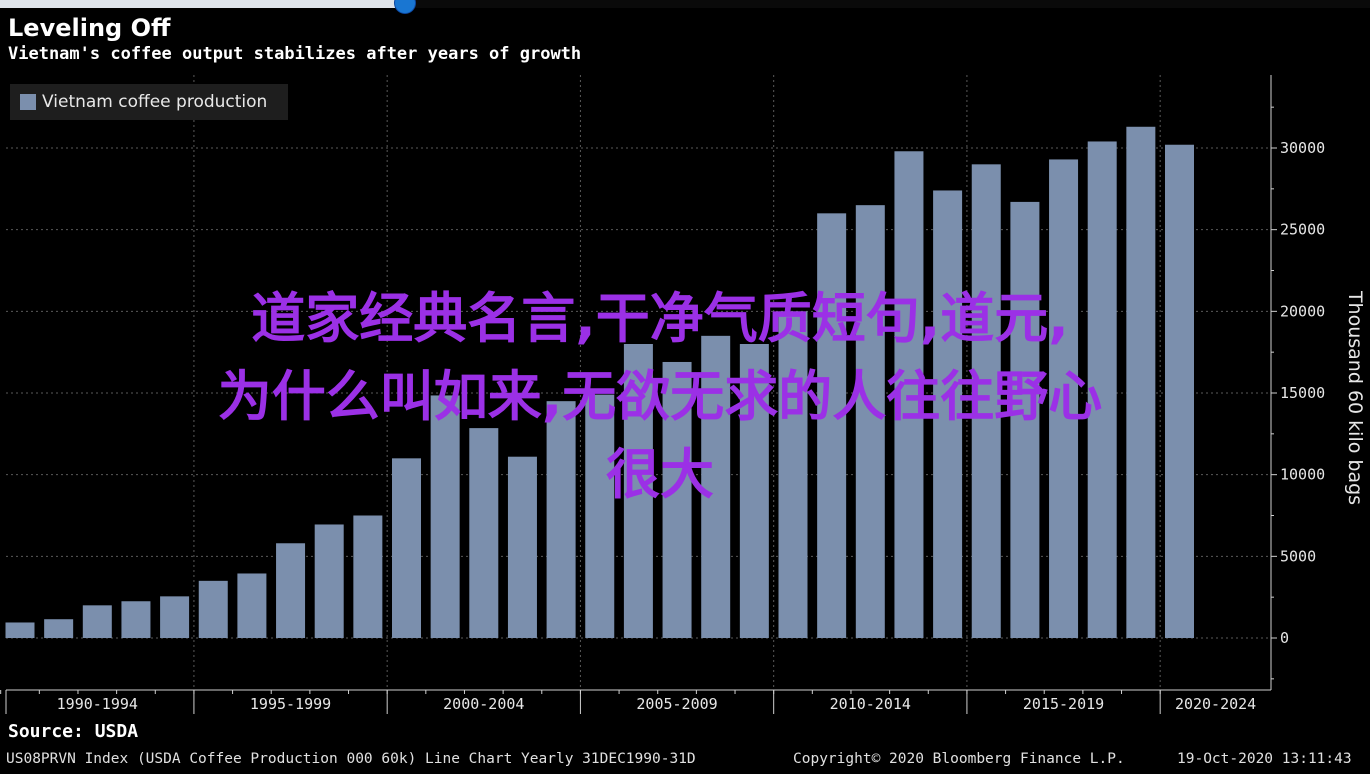 The height and width of the screenshot is (774, 1370). I want to click on chart-title: Leveling Off, so click(89, 28).